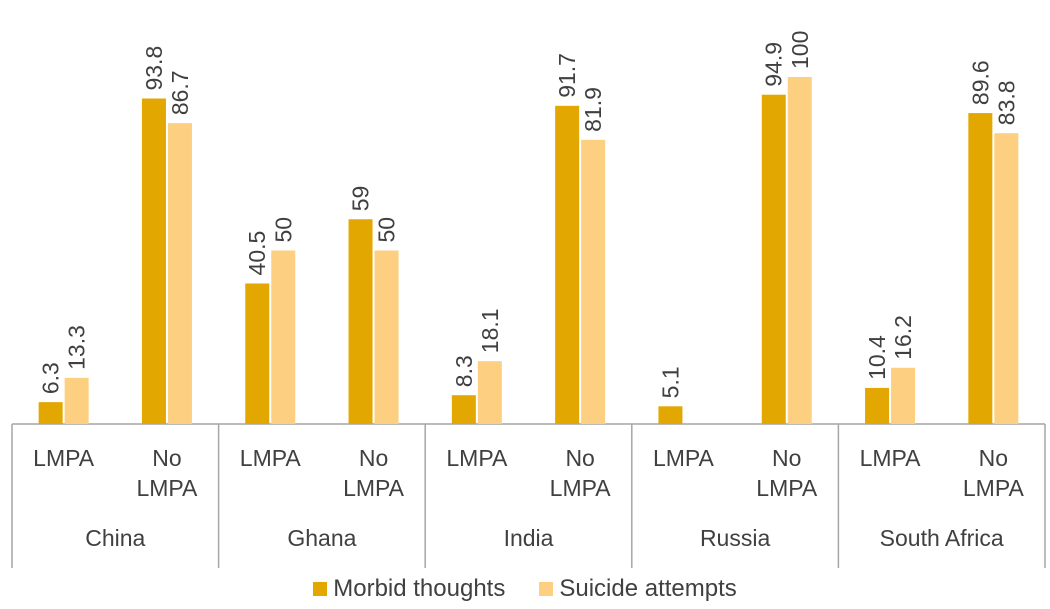  Describe the element at coordinates (320, 589) in the screenshot. I see `legend-swatch-morbid-thoughts` at that location.